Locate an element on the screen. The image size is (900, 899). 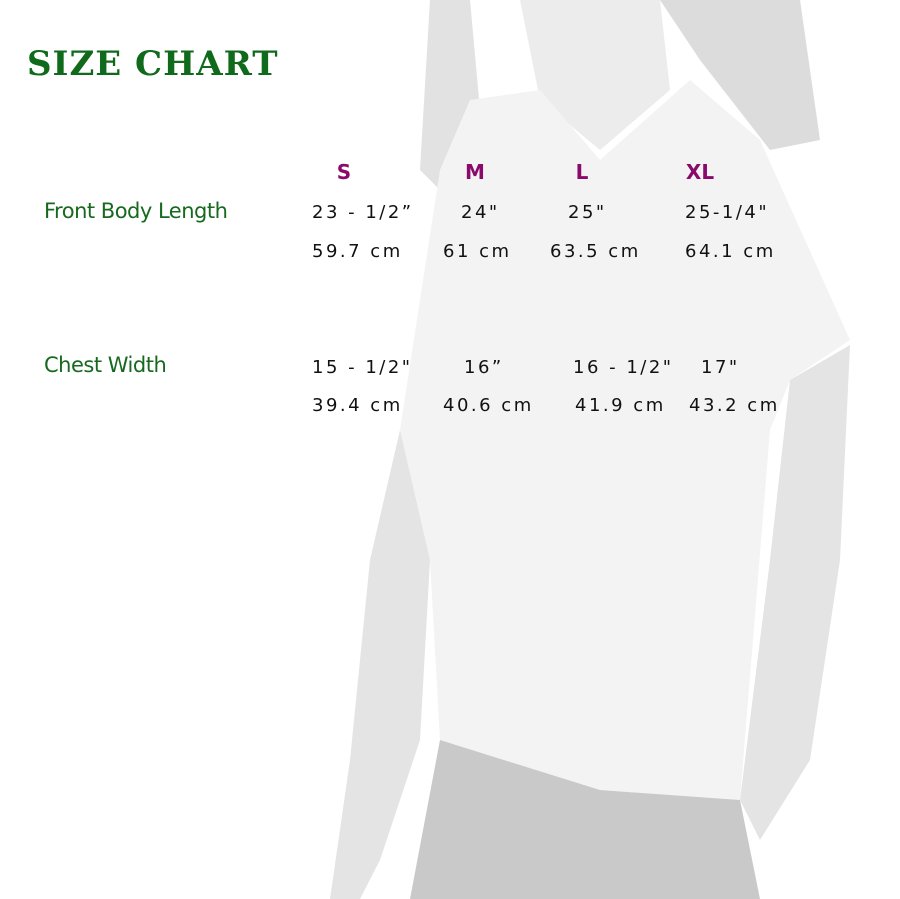
page-title: SIZE CHART is located at coordinates (153, 64).